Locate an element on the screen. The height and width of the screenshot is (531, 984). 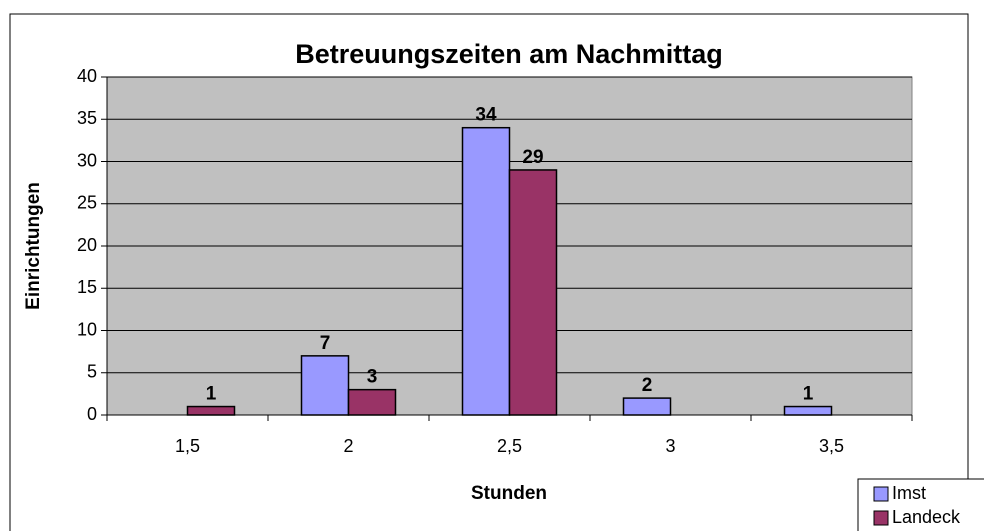
data-label: 29 is located at coordinates (532, 157).